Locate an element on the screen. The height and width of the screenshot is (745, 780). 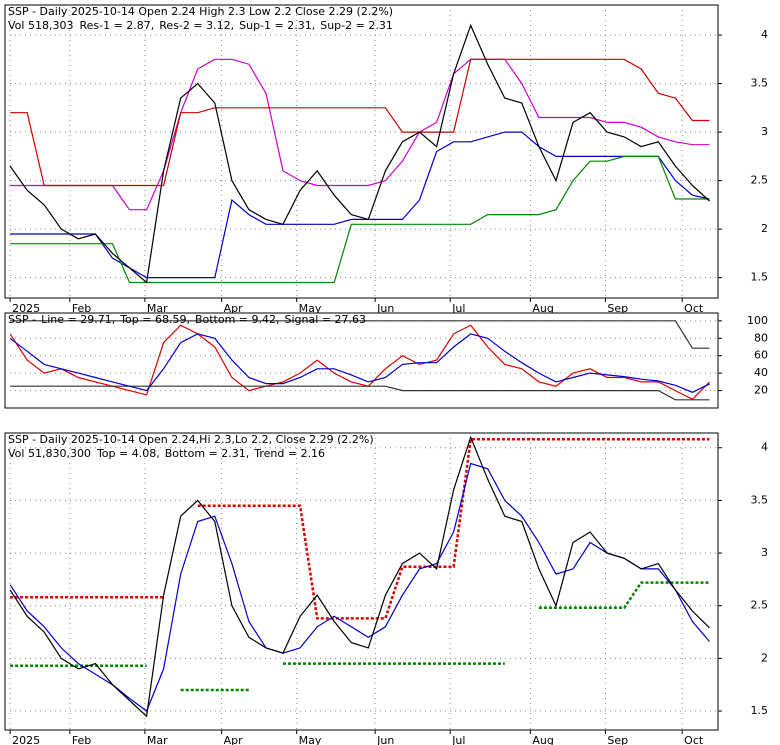
panel is located at coordinates (361, 360).